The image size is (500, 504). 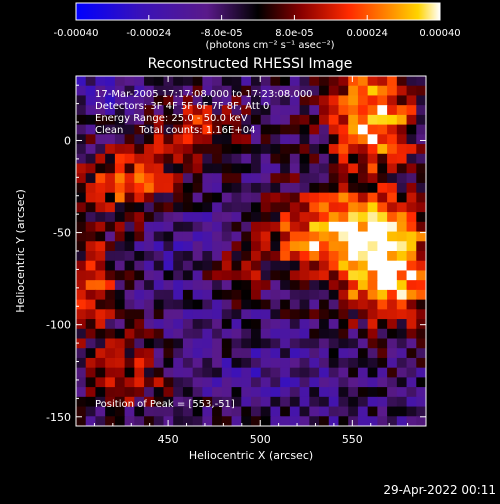 What do you see at coordinates (269, 45) in the screenshot?
I see `colorbar-unit-label: (photons cm⁻² s⁻¹ asec⁻²)` at bounding box center [269, 45].